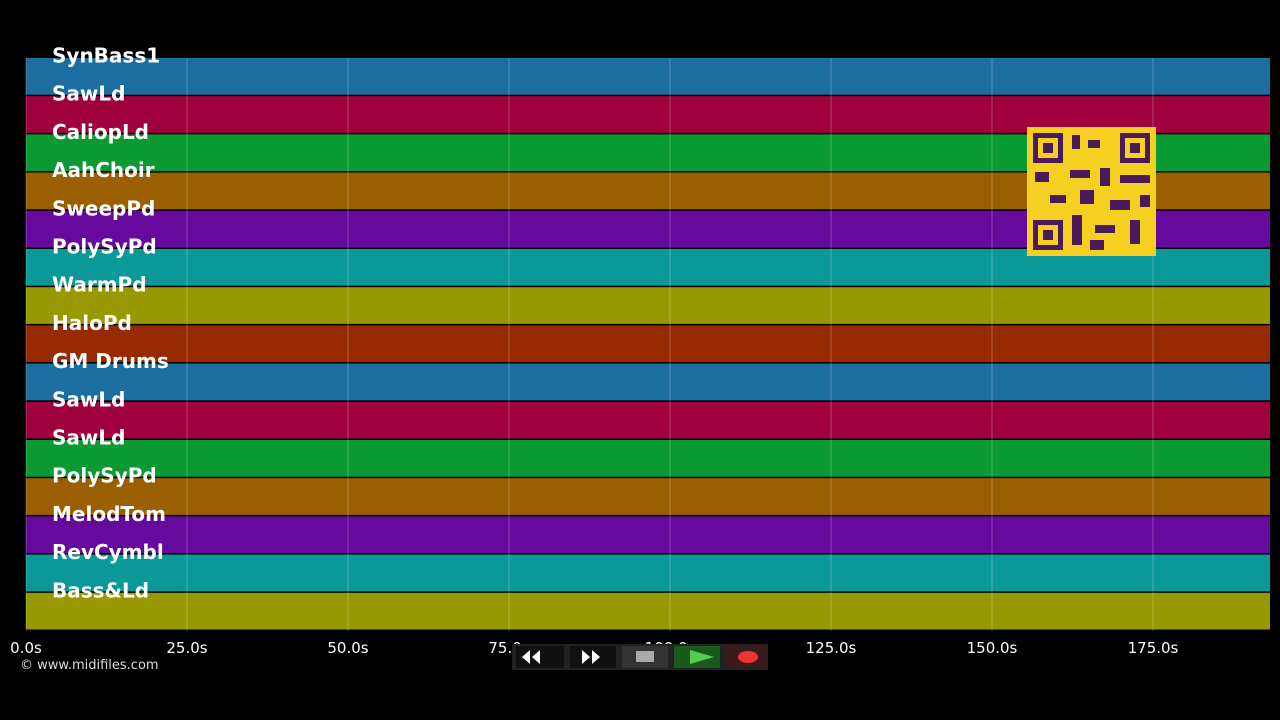 This screenshot has width=1280, height=720. What do you see at coordinates (540, 657) in the screenshot?
I see `rewind-button` at bounding box center [540, 657].